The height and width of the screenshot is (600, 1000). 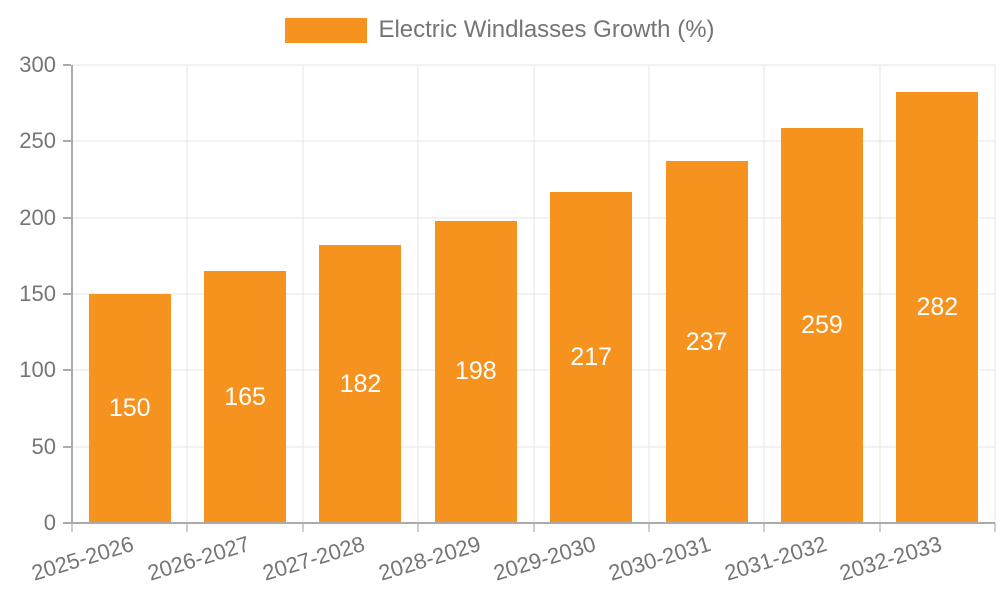 I want to click on bar-value-label: 237, so click(x=706, y=341).